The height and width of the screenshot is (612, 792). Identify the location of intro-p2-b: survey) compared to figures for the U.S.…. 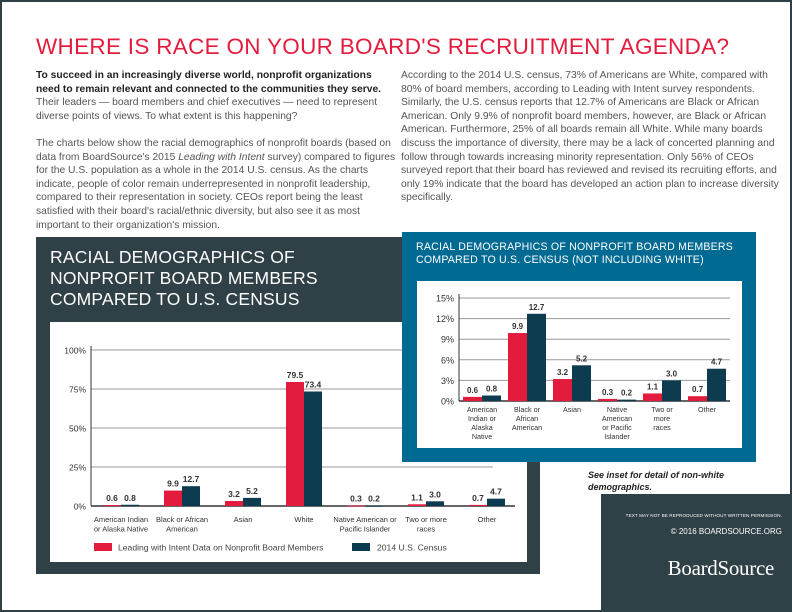
(216, 191).